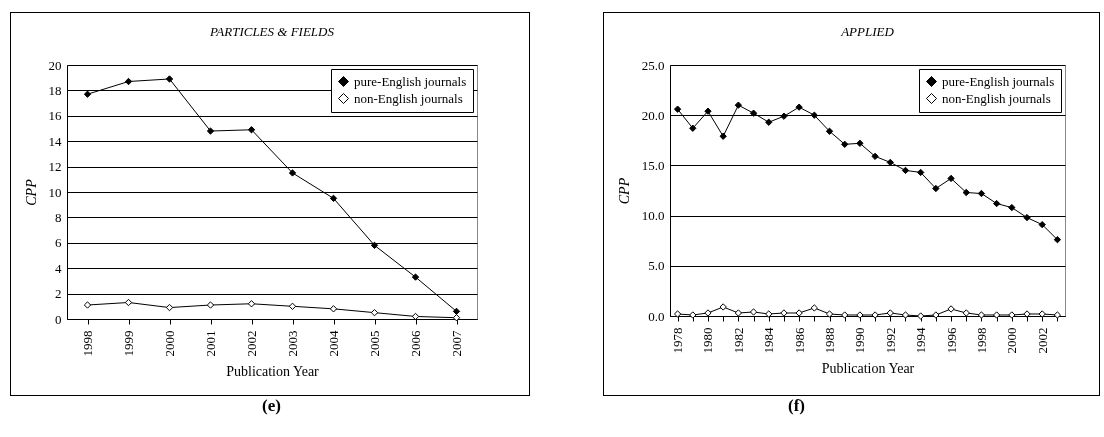 The width and height of the screenshot is (1104, 437). Describe the element at coordinates (210, 343) in the screenshot. I see `x-tick-label: 2001` at that location.